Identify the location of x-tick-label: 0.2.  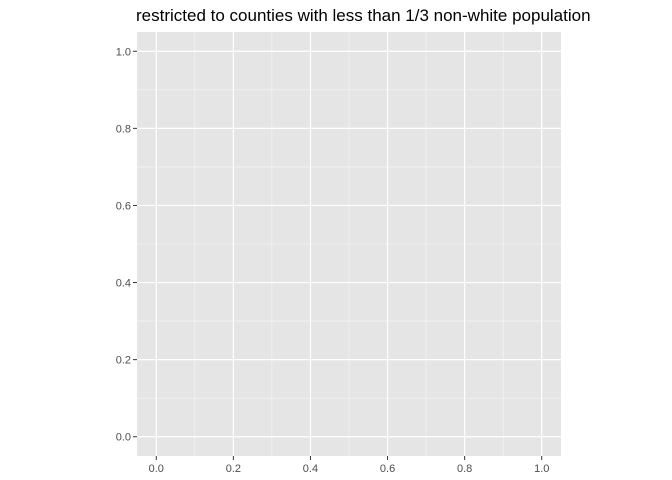
(233, 469).